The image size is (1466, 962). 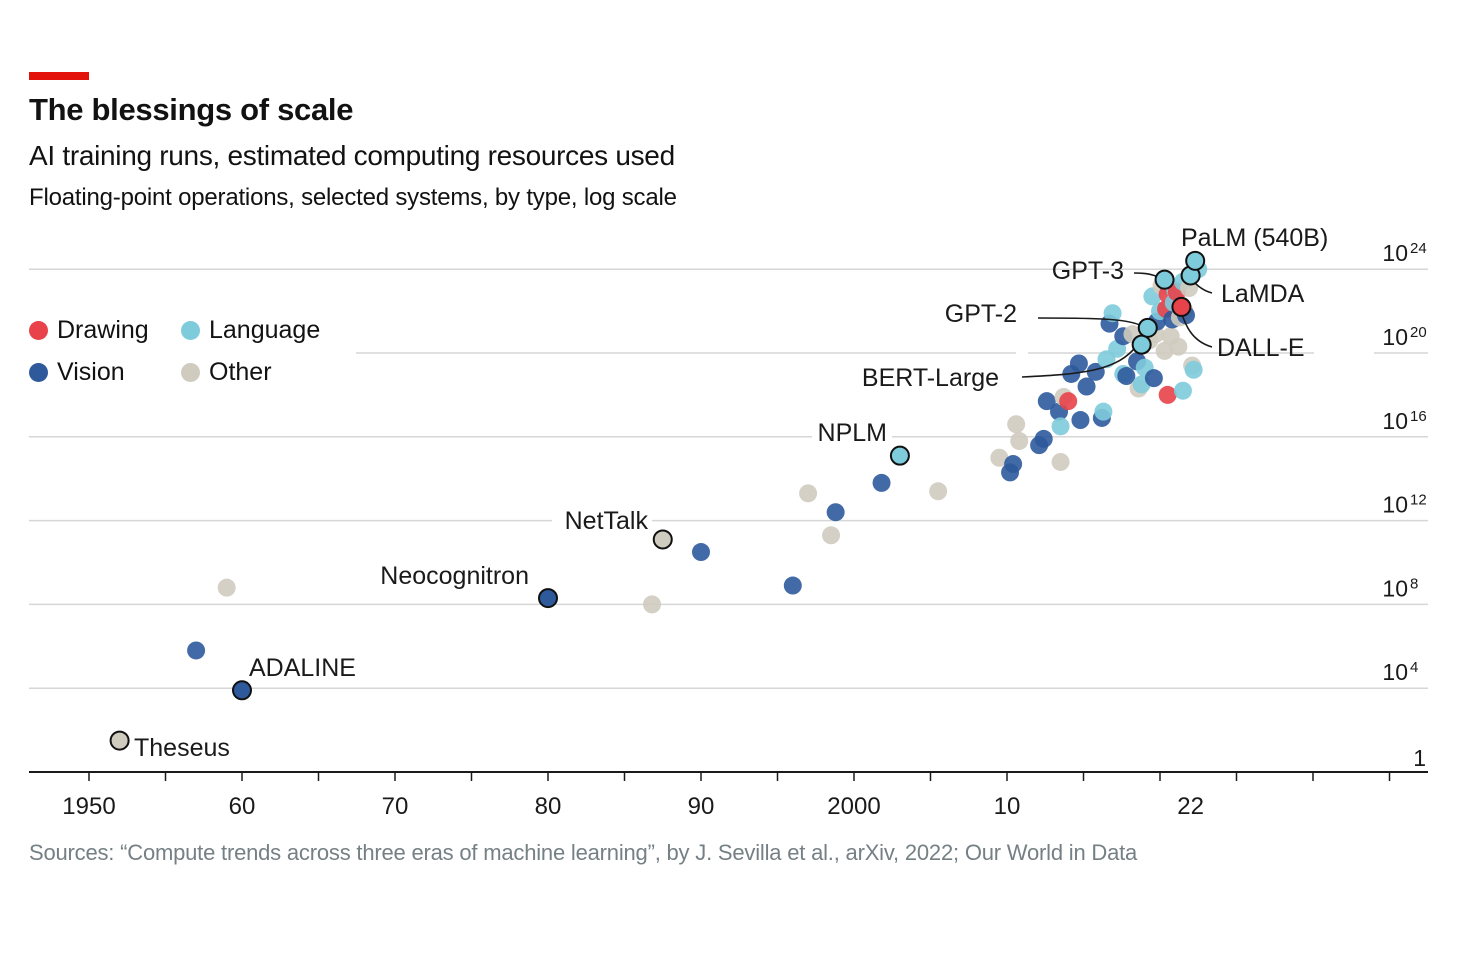 What do you see at coordinates (899, 455) in the screenshot?
I see `highlight-point-nplm` at bounding box center [899, 455].